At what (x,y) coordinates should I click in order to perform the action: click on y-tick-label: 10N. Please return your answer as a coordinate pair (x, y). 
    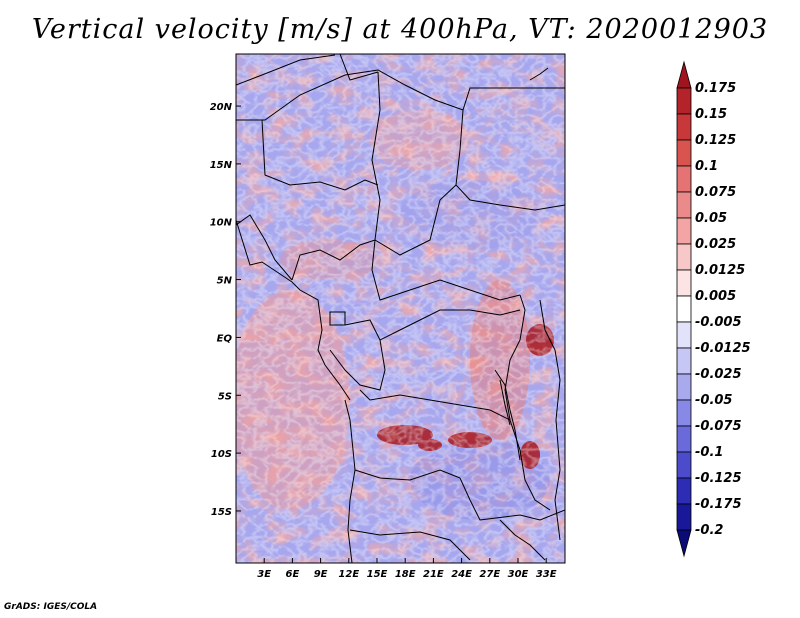
    Looking at the image, I should click on (221, 223).